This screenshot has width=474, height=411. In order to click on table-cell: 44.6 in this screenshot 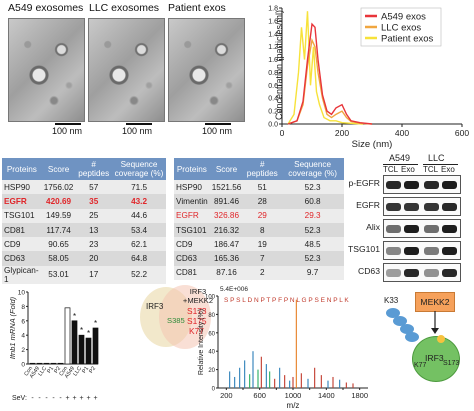, I will do `click(139, 215)`.